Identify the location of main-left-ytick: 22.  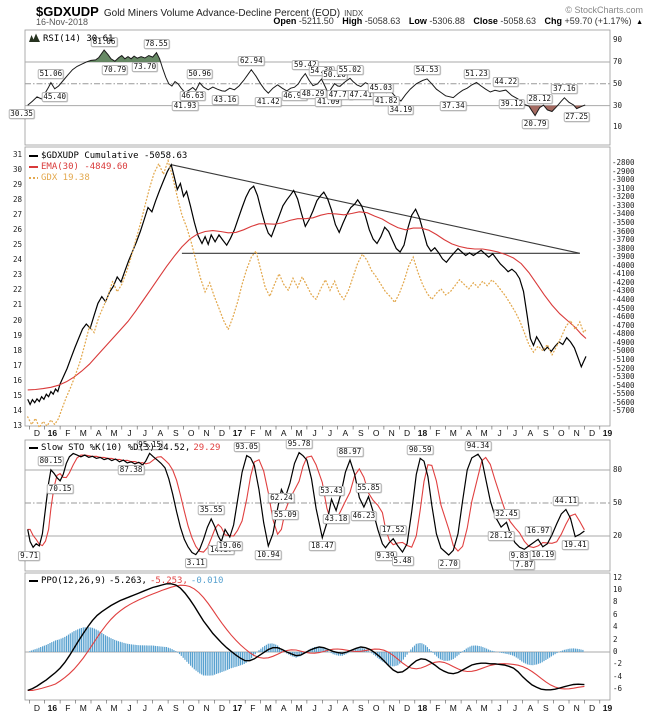
(17, 290).